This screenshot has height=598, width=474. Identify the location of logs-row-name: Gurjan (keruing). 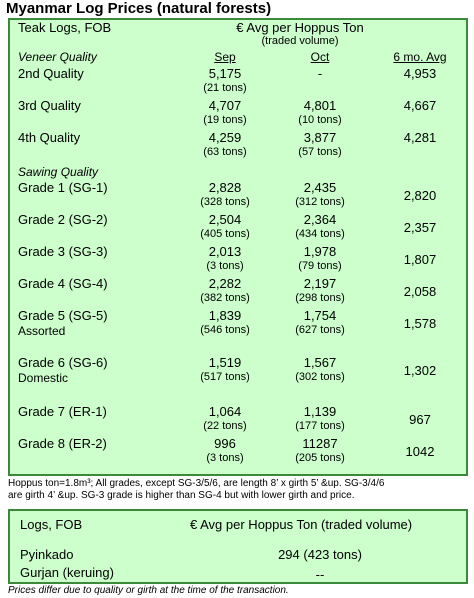
(67, 572).